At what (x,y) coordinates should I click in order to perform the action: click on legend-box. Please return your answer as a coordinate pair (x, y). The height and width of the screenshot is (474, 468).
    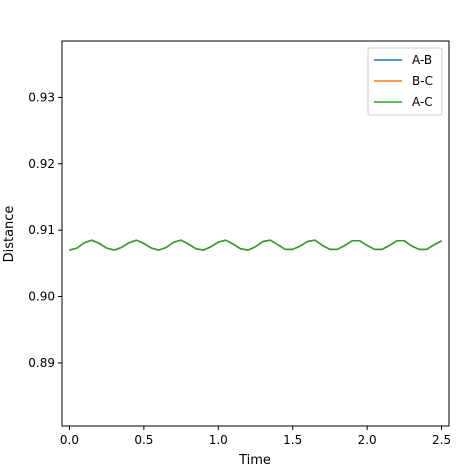
    Looking at the image, I should click on (405, 81).